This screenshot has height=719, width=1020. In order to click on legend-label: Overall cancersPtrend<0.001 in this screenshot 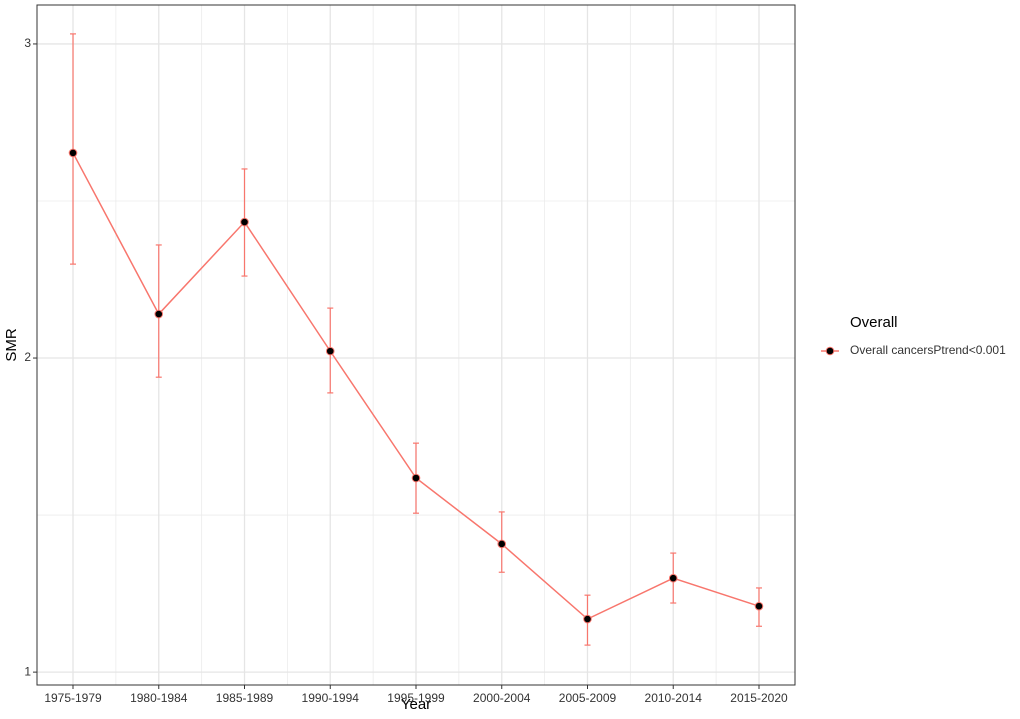, I will do `click(928, 350)`.